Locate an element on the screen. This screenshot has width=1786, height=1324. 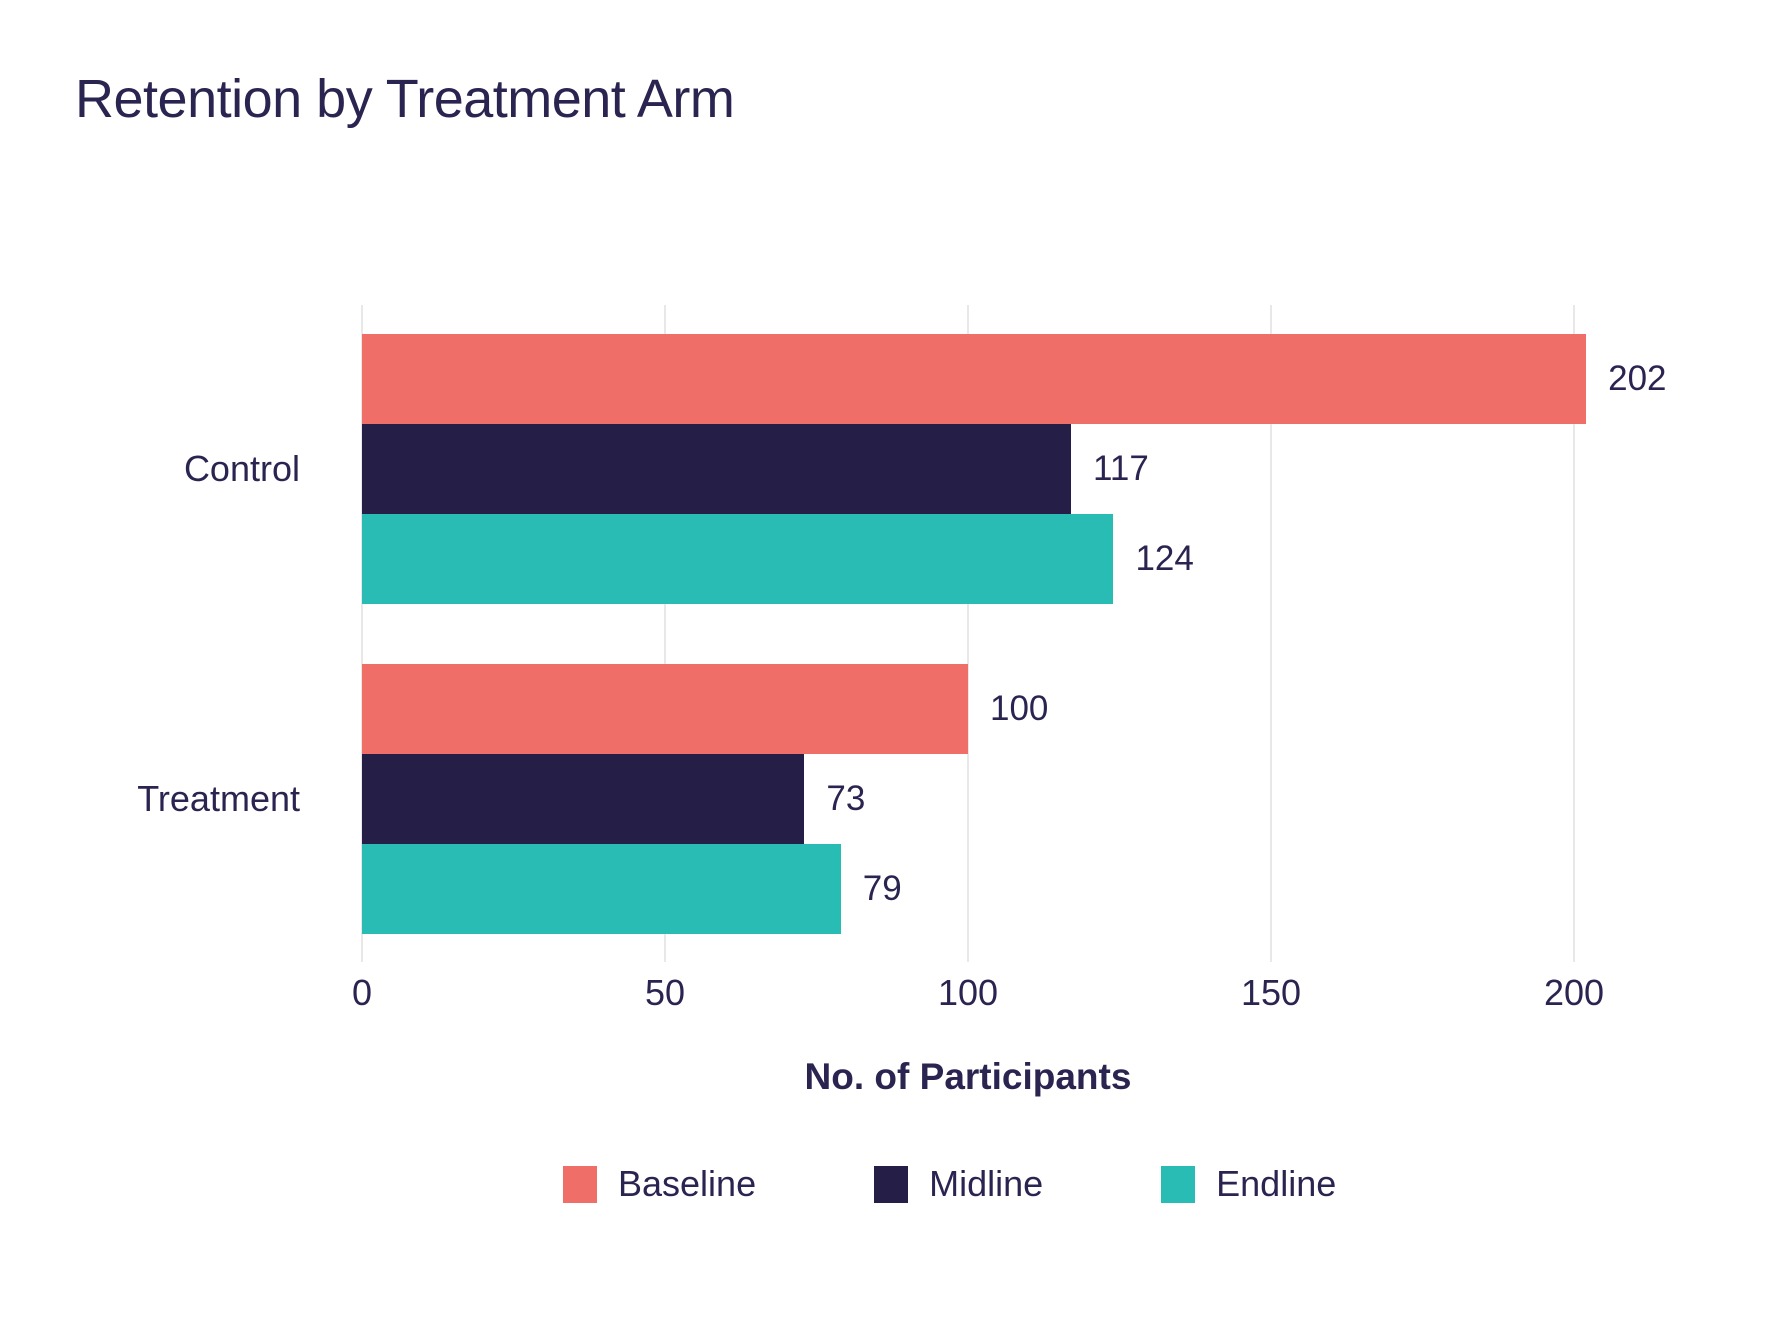
x-tick-150: 150 is located at coordinates (1271, 992).